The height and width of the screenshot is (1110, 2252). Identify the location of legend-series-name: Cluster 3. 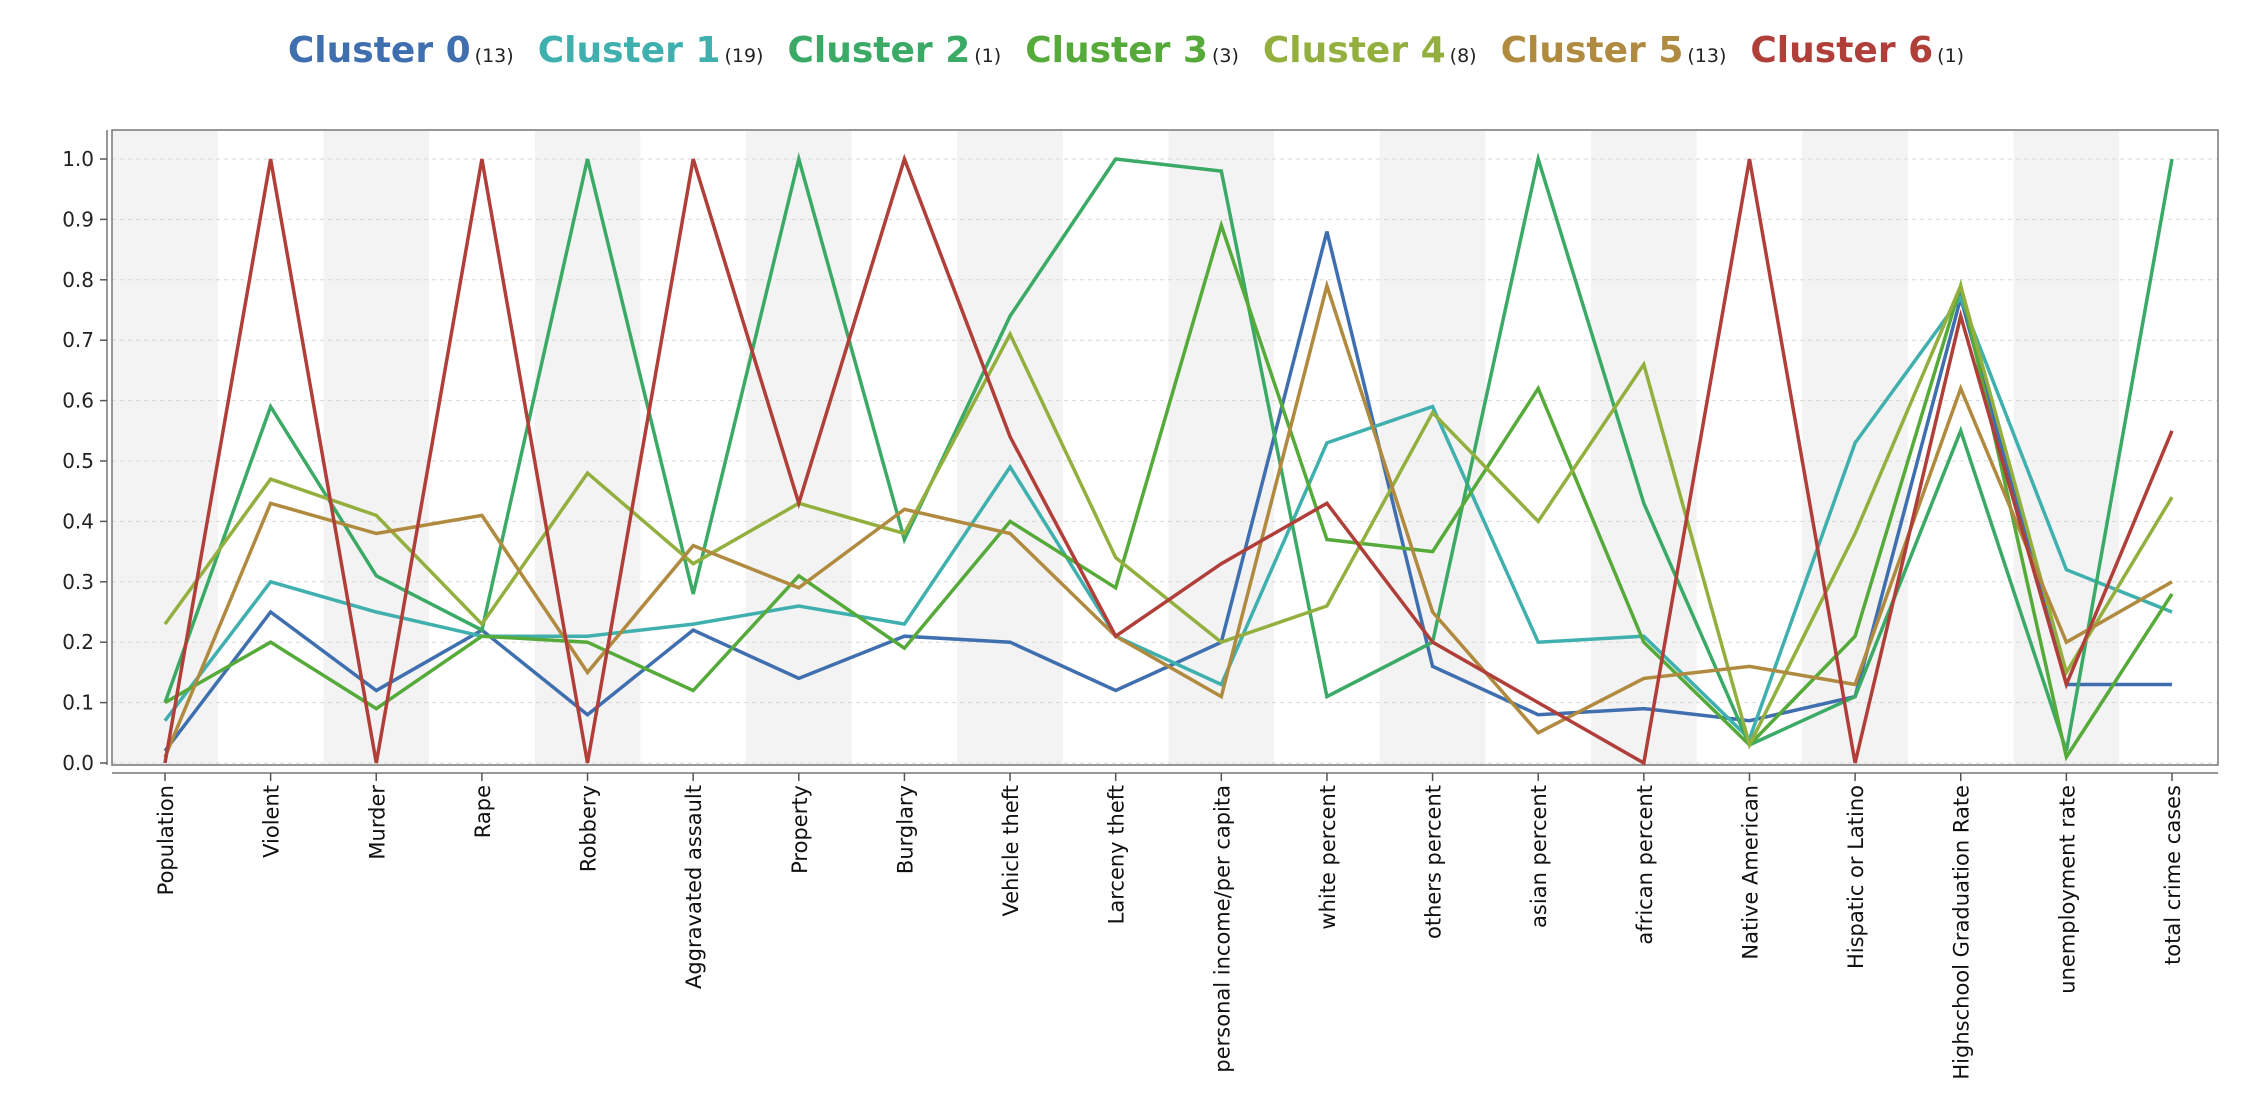
(1116, 50).